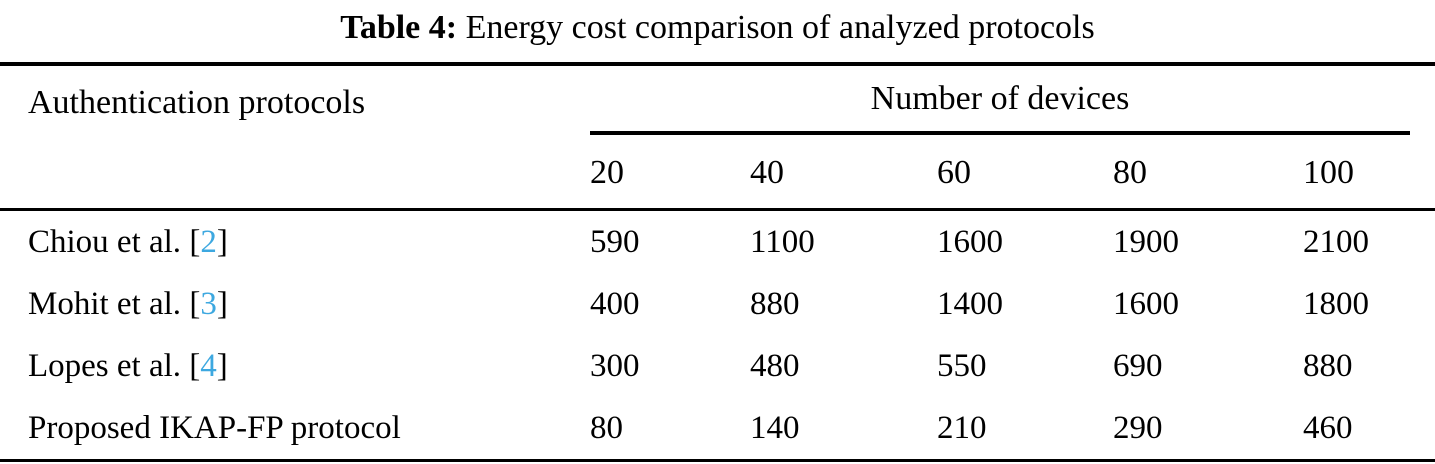 The height and width of the screenshot is (464, 1435). I want to click on device-count-header-100: 100, so click(1369, 173).